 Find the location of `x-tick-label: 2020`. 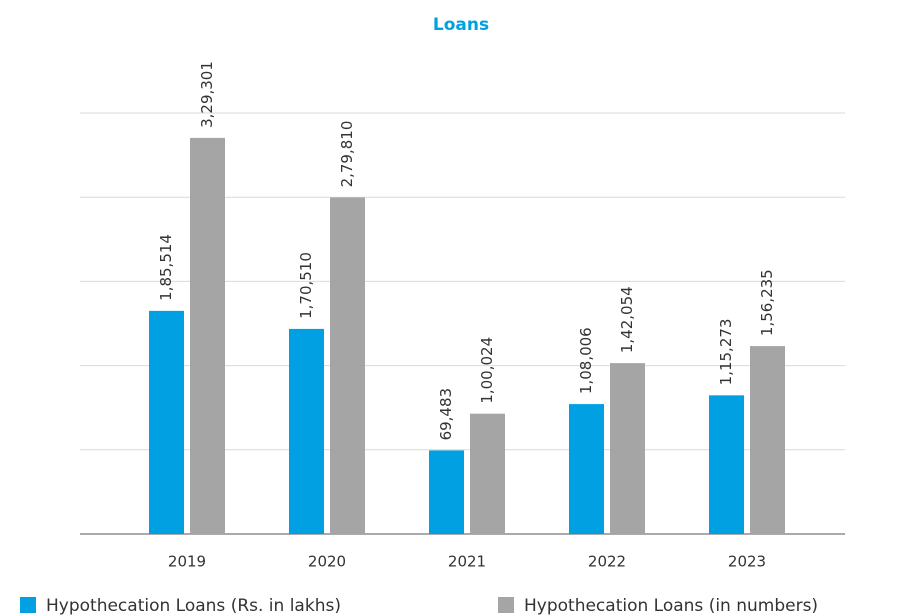

x-tick-label: 2020 is located at coordinates (327, 562).